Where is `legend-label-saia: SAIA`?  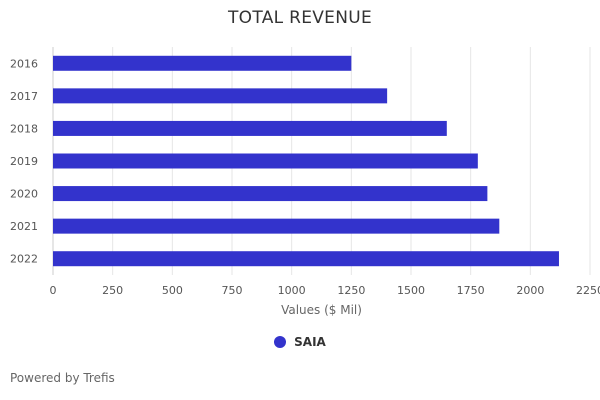 legend-label-saia: SAIA is located at coordinates (310, 342).